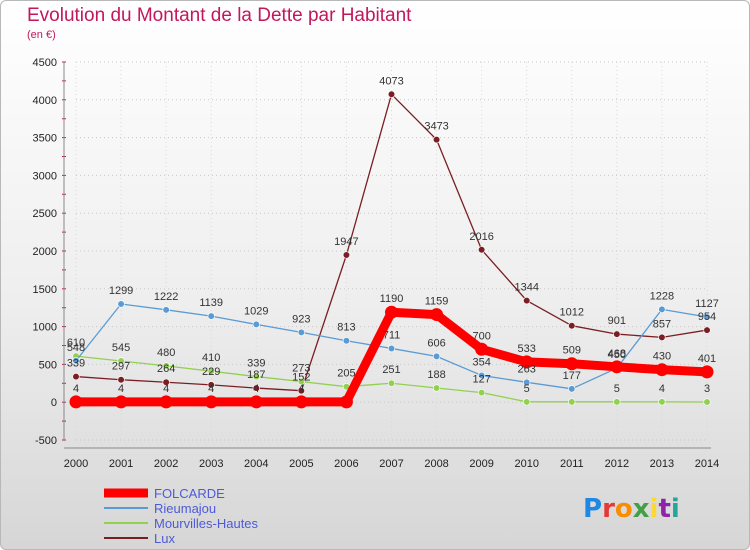 The height and width of the screenshot is (550, 750). What do you see at coordinates (707, 464) in the screenshot?
I see `x-tick-label: 2014` at bounding box center [707, 464].